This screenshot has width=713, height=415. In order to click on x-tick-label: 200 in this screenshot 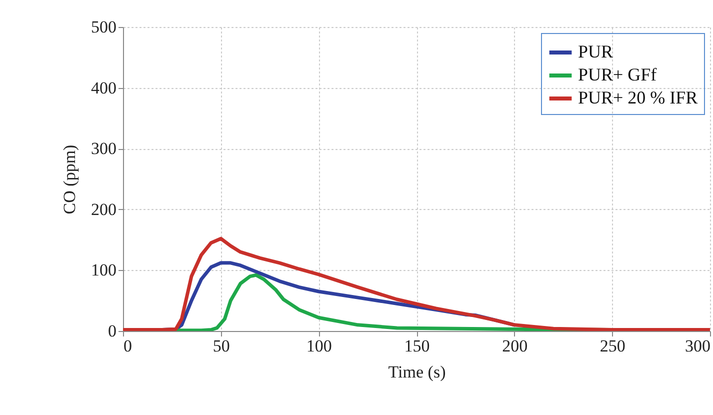, I will do `click(515, 346)`.